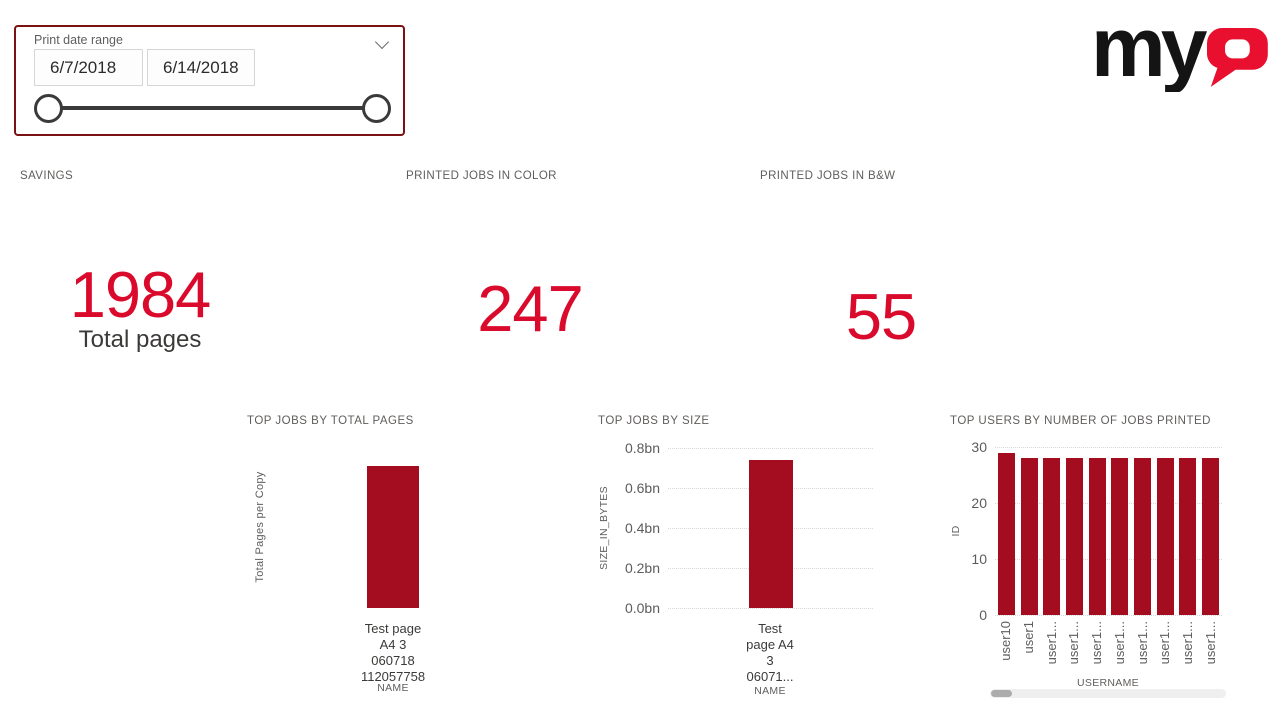  I want to click on y-tick-label: 0.2bn, so click(642, 568).